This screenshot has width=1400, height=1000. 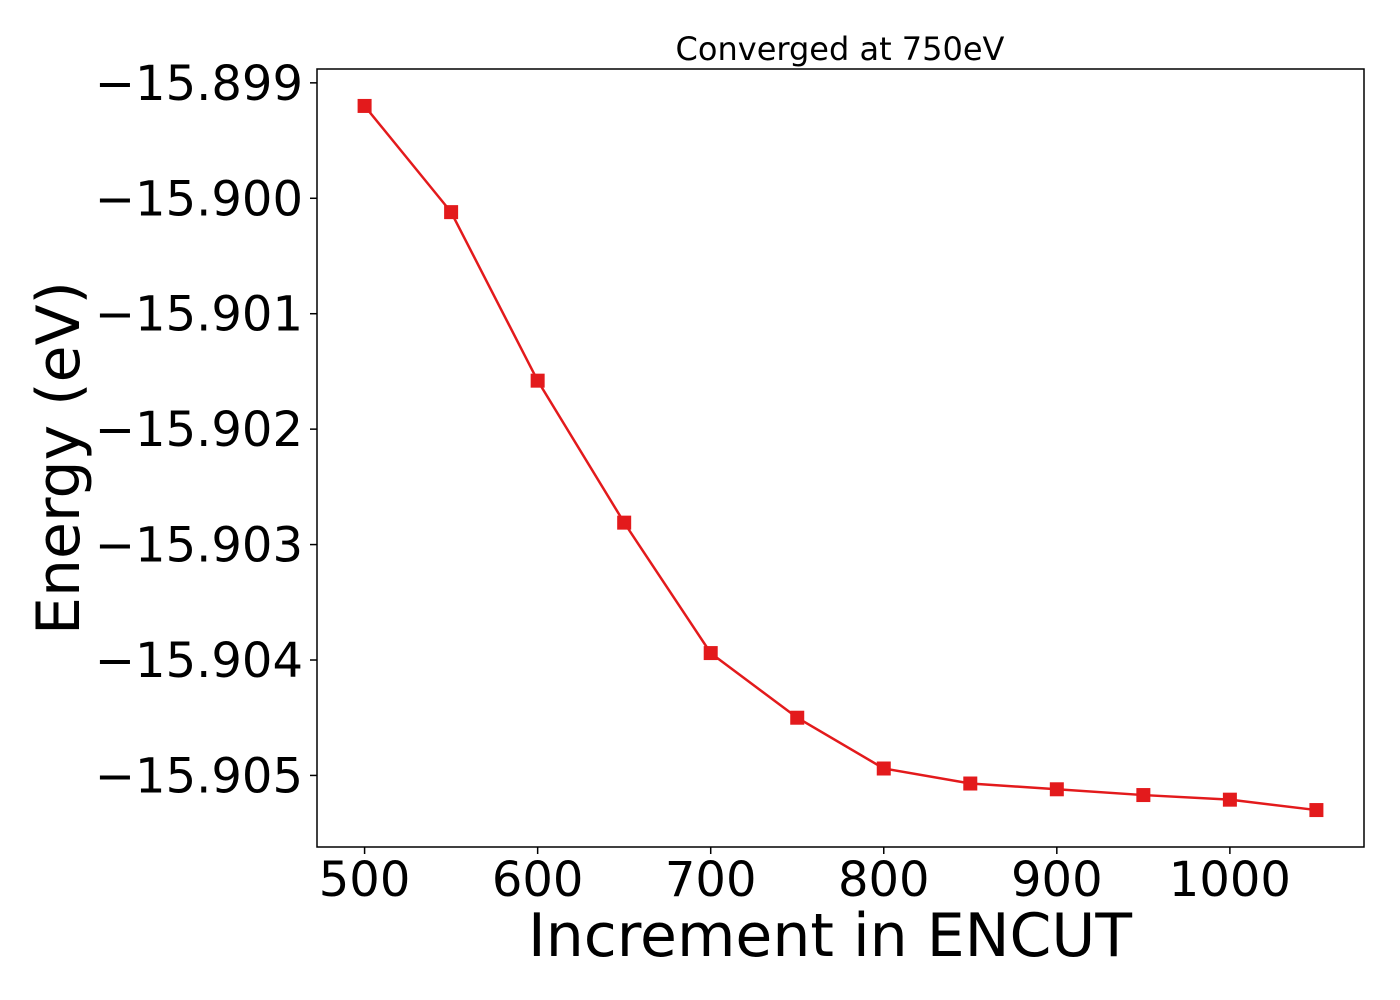 What do you see at coordinates (1057, 880) in the screenshot?
I see `x-tick-label: 900` at bounding box center [1057, 880].